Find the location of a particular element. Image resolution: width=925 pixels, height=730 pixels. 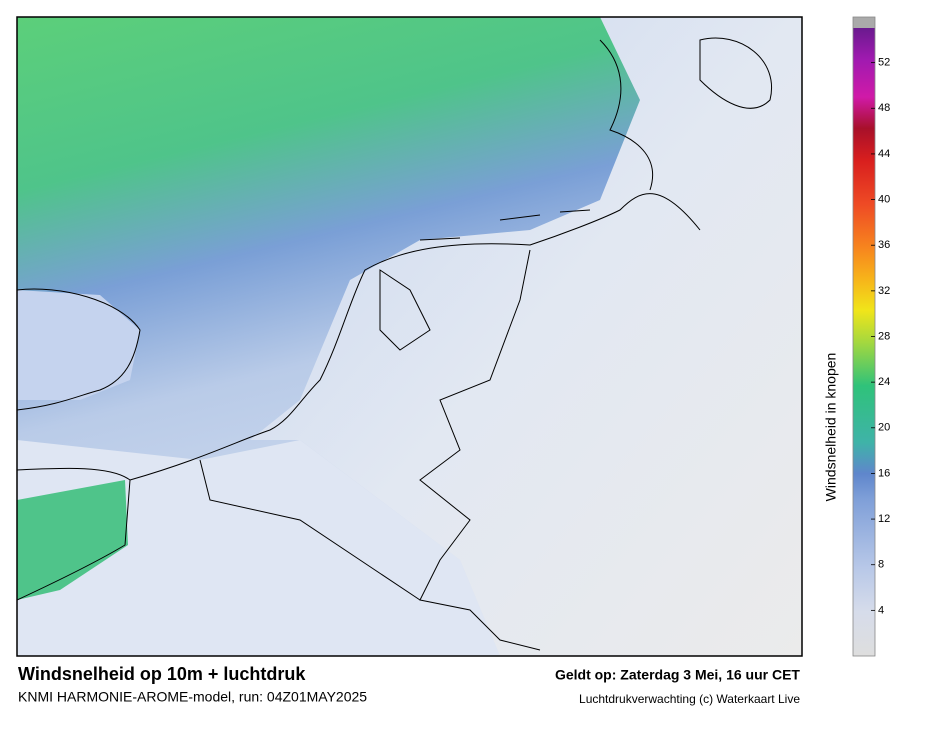

colorbar-tick-label: 8 is located at coordinates (881, 565).